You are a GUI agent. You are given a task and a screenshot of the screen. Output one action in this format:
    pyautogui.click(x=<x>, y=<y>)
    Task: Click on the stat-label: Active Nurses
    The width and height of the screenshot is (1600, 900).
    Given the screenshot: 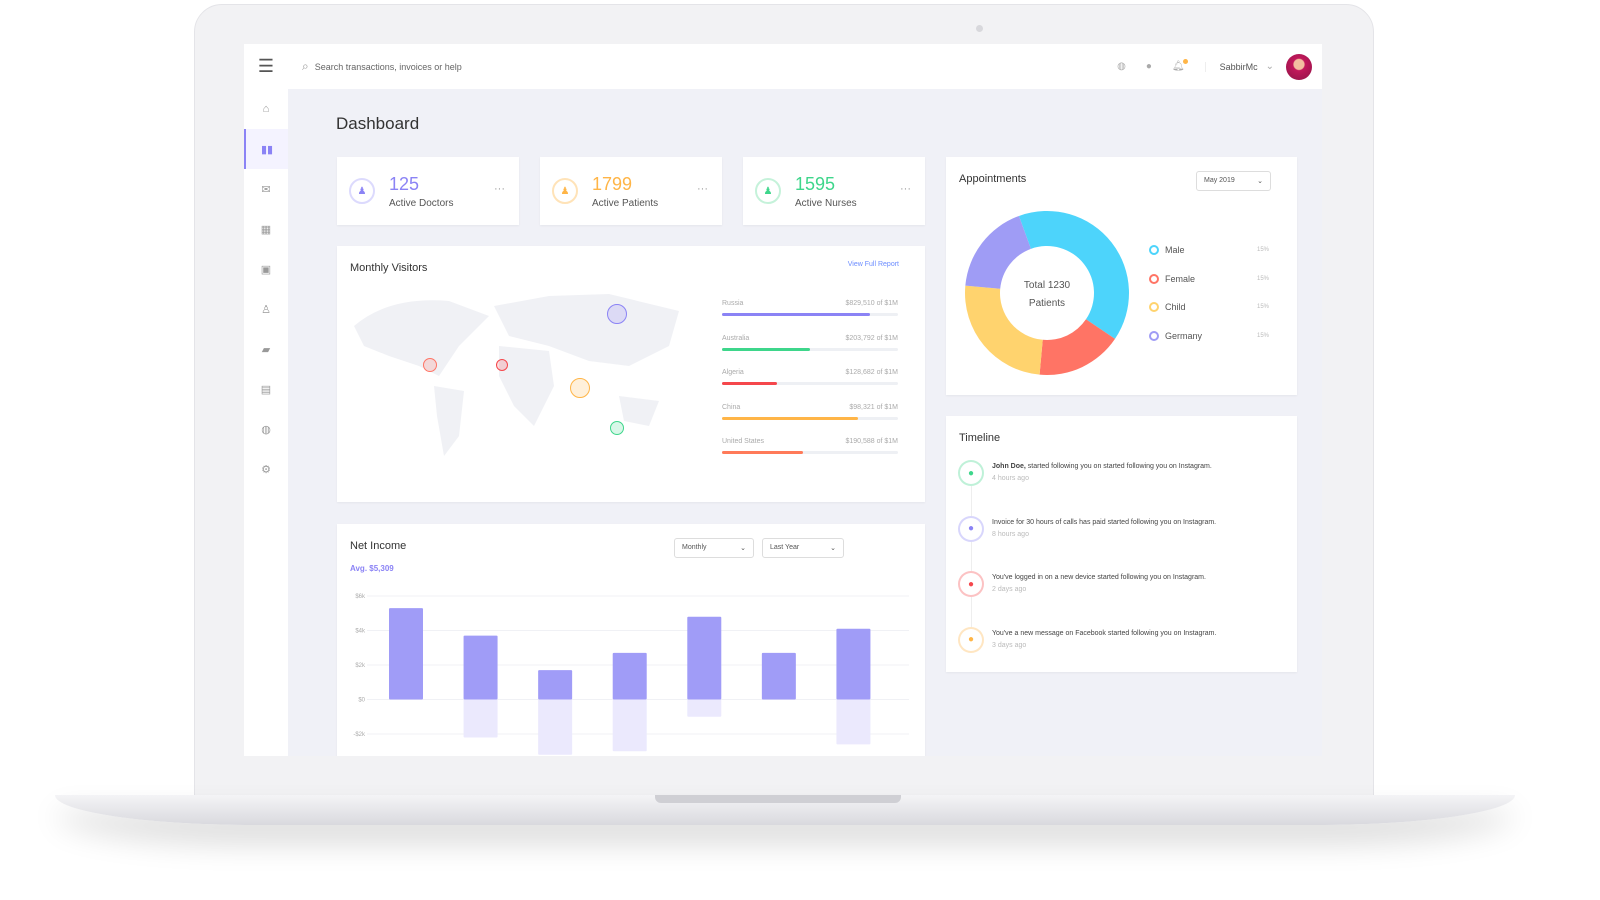 What is the action you would take?
    pyautogui.click(x=826, y=203)
    